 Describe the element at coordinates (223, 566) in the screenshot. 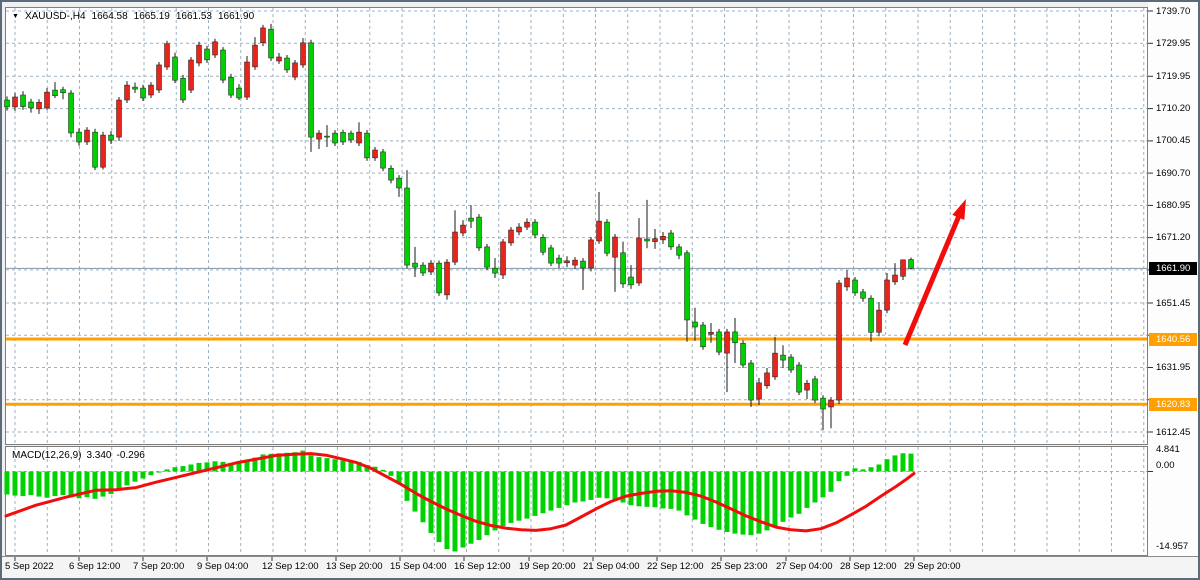

I see `date-axis-label: 9 Sep 04:00` at that location.